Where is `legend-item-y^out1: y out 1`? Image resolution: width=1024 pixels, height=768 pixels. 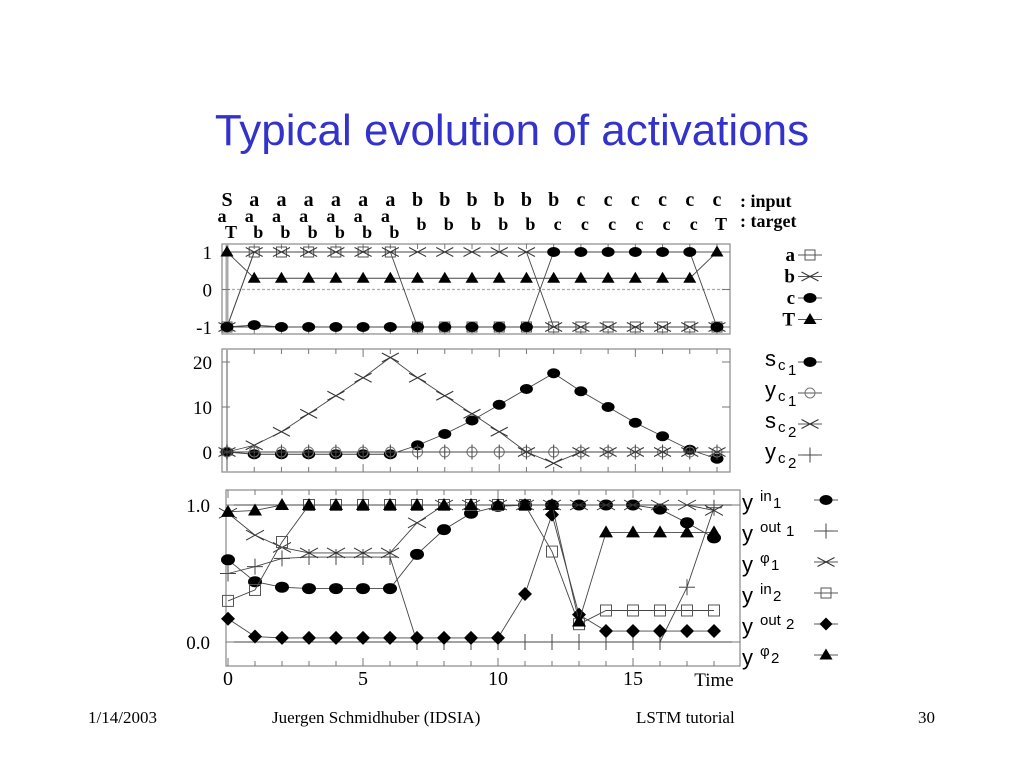 legend-item-y^out1: y out 1 is located at coordinates (790, 532).